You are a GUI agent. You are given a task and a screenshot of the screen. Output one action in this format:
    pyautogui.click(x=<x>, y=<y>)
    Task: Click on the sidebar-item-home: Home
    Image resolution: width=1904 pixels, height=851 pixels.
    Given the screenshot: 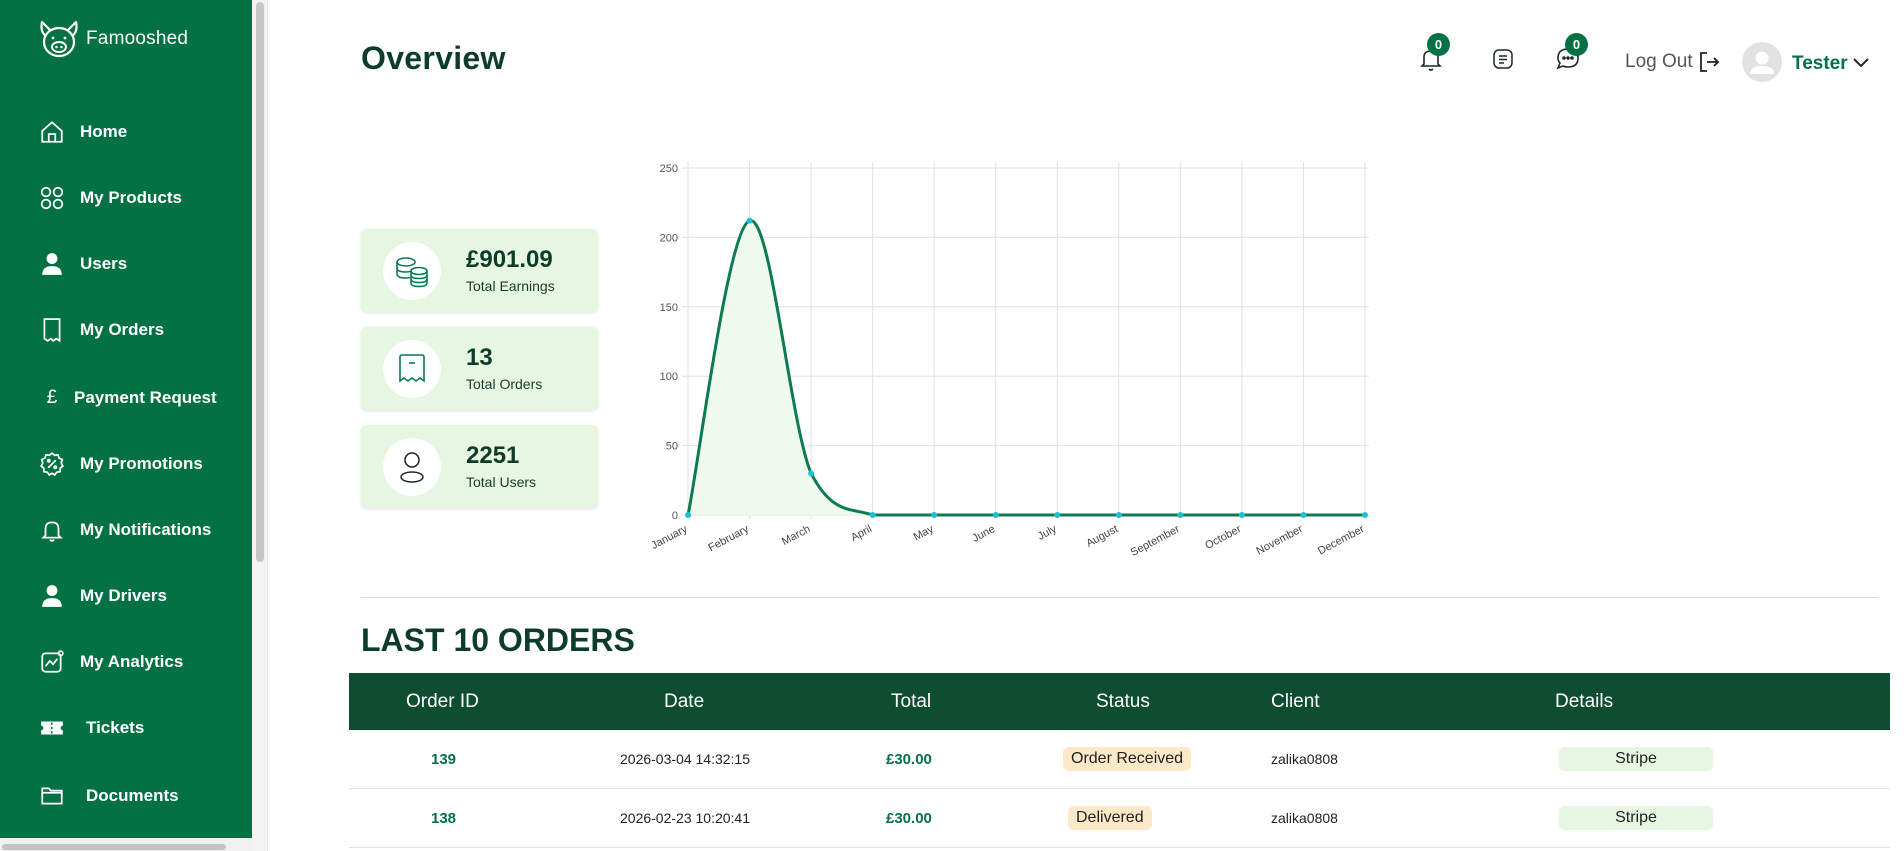 What is the action you would take?
    pyautogui.click(x=82, y=132)
    